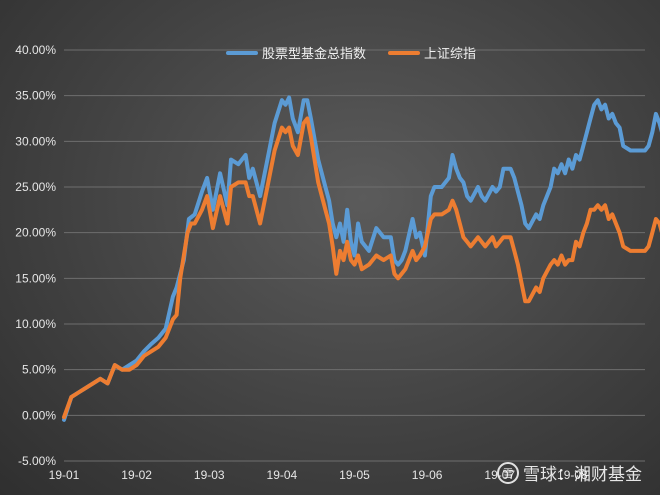  What do you see at coordinates (64, 475) in the screenshot?
I see `x-tick-label: 19-01` at bounding box center [64, 475].